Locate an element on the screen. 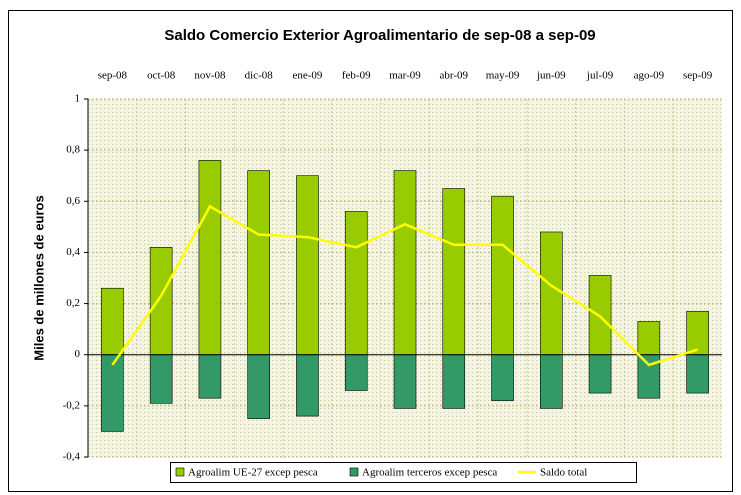 The width and height of the screenshot is (741, 495). x-tick-label: mar-09 is located at coordinates (405, 76).